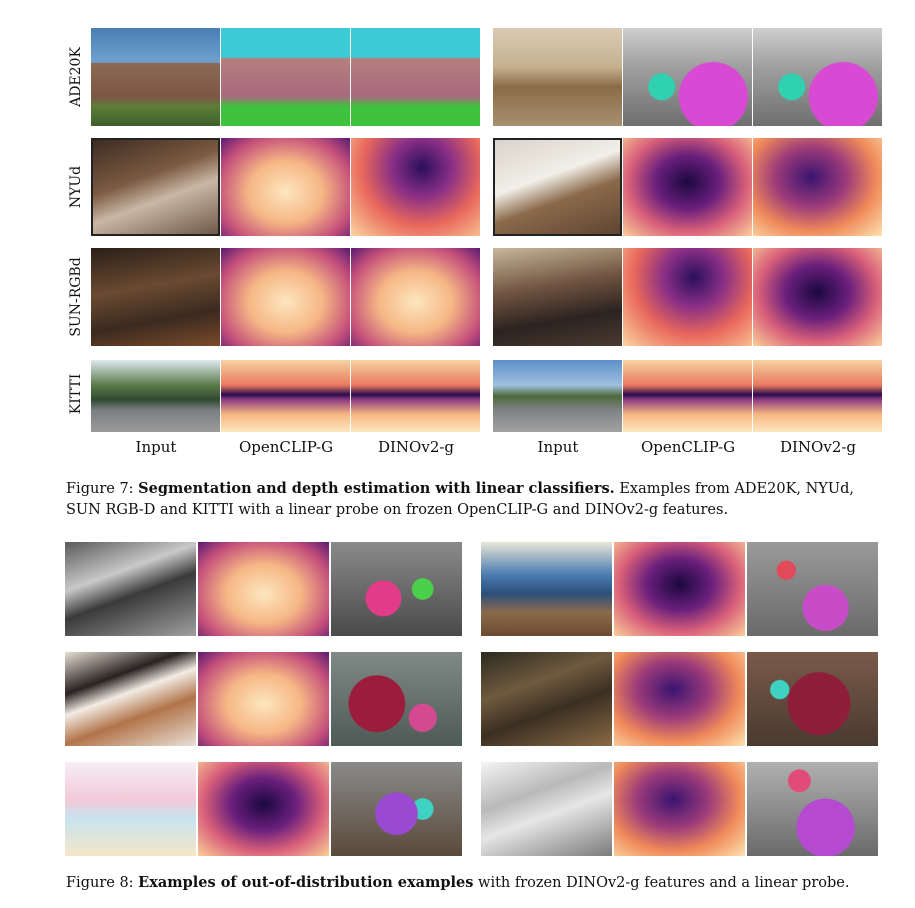  Describe the element at coordinates (155, 77) in the screenshot. I see `ade20k-input-house-image` at that location.